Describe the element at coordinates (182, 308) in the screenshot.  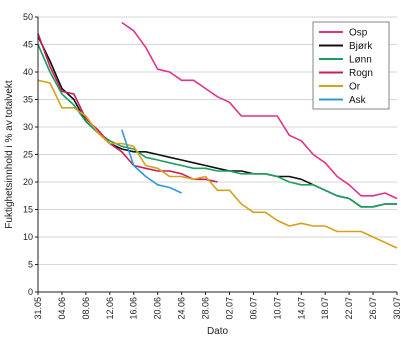
I see `x-tick-label: 24.06` at that location.